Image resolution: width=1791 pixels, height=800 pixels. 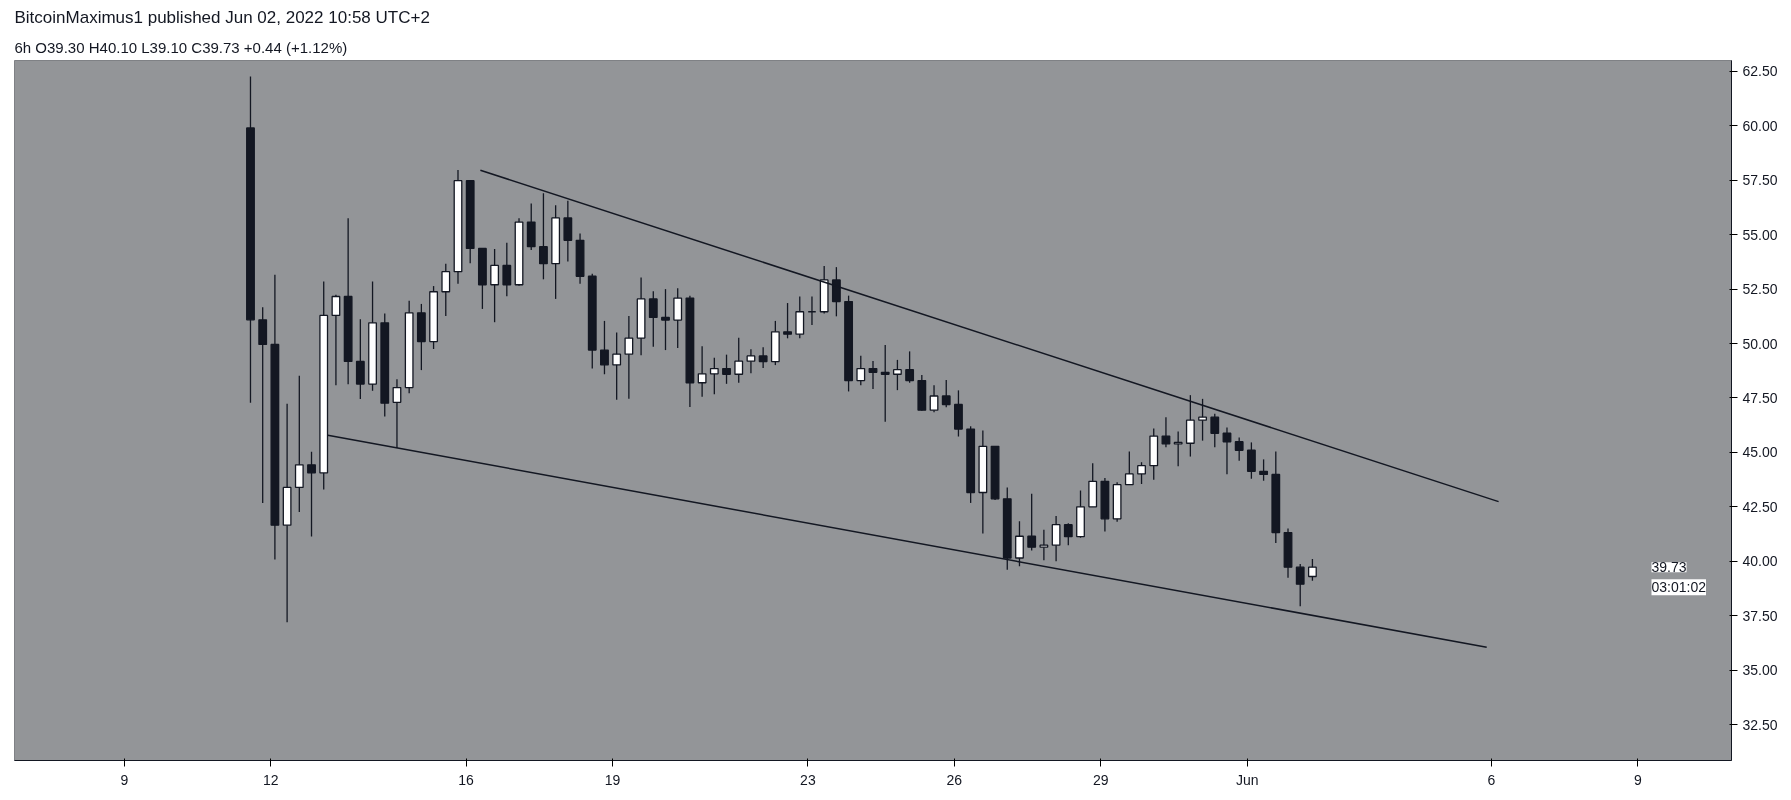 I want to click on y-tick-label: 40.00, so click(x=1760, y=561).